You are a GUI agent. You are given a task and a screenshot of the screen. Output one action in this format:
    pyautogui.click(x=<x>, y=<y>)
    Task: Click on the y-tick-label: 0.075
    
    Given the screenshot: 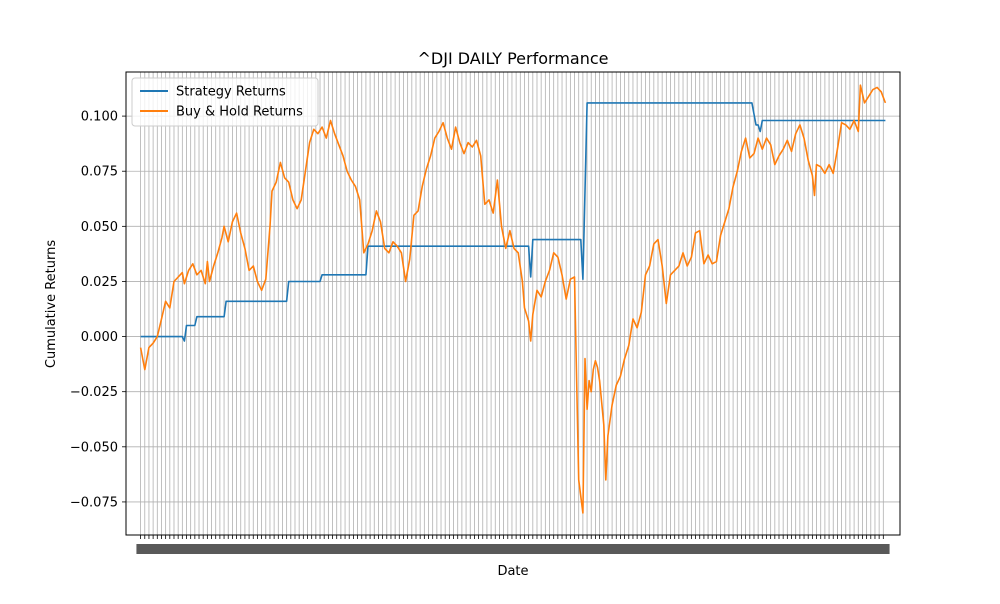 What is the action you would take?
    pyautogui.click(x=99, y=172)
    